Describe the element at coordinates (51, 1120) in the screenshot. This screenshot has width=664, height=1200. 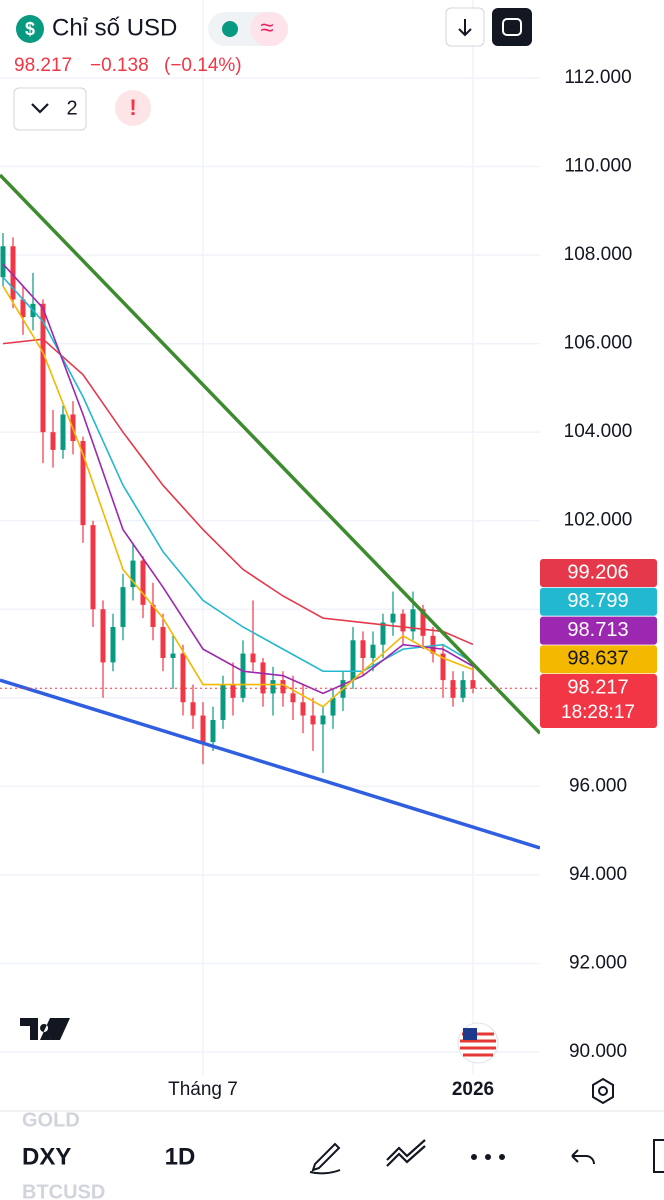
I see `symbol-prev: GOLD` at that location.